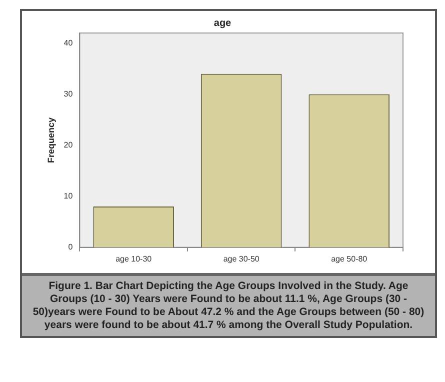 This screenshot has height=382, width=445. I want to click on y-tick-label: 30, so click(69, 93).